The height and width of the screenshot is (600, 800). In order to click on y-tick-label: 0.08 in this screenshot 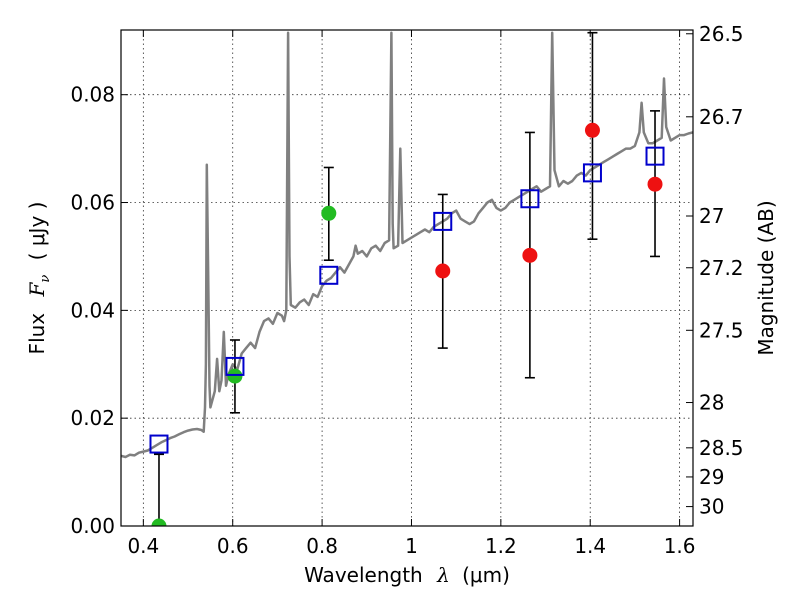, I will do `click(92, 95)`.